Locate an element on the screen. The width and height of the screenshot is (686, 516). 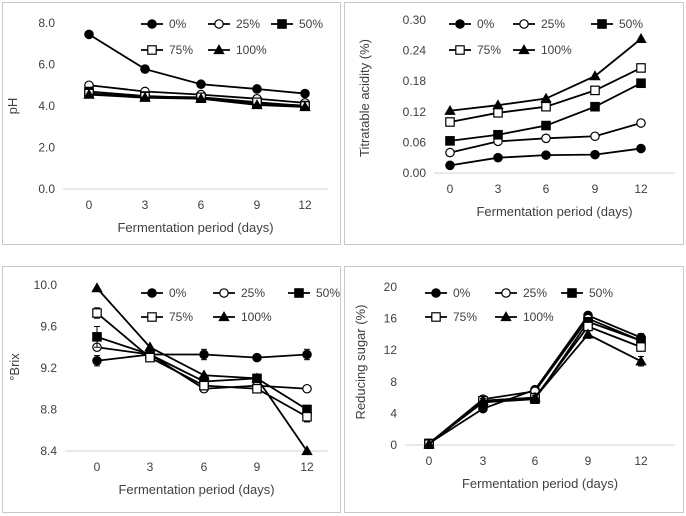
y-tick-label: 0.00 is located at coordinates (415, 173).